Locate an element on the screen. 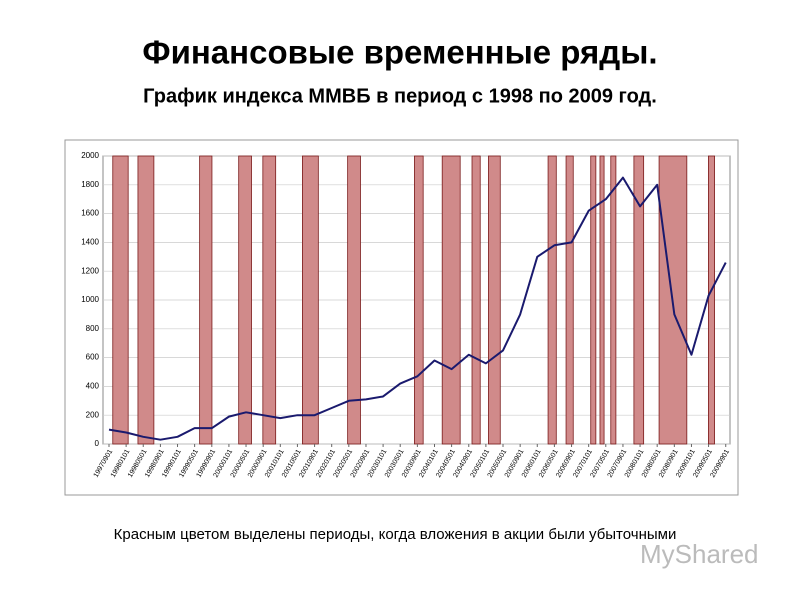 This screenshot has height=600, width=800. watermark: MyShared is located at coordinates (699, 554).